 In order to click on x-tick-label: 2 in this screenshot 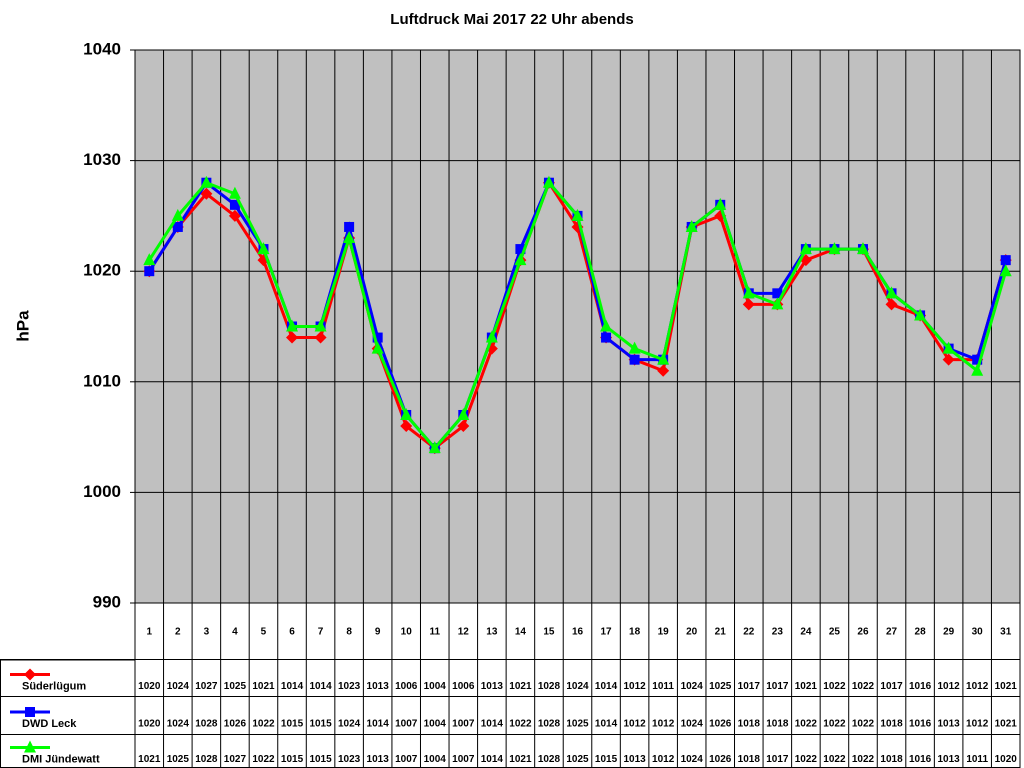, I will do `click(178, 632)`.